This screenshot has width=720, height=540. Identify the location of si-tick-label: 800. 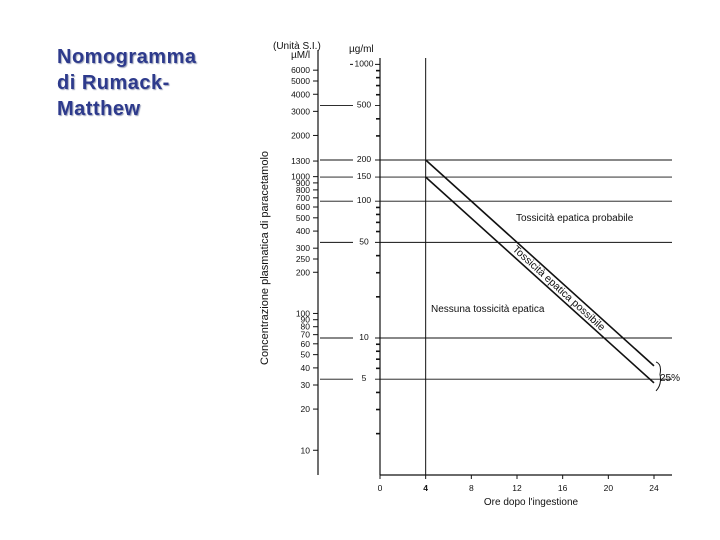
(303, 190).